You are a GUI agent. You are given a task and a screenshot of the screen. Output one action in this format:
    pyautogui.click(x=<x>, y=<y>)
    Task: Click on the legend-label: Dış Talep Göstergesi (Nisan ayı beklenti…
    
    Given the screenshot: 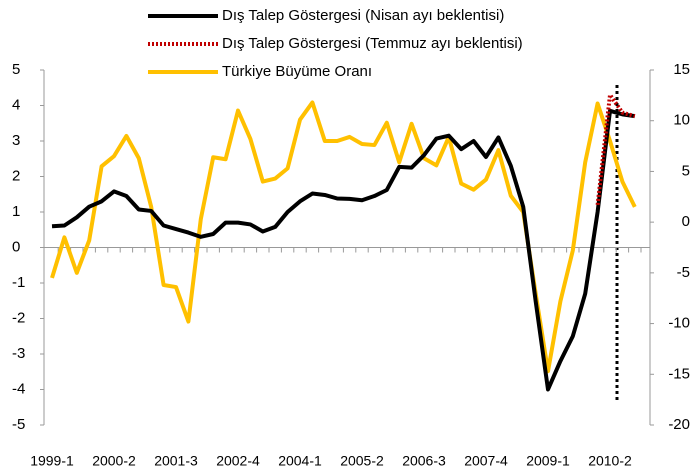 What is the action you would take?
    pyautogui.click(x=363, y=15)
    